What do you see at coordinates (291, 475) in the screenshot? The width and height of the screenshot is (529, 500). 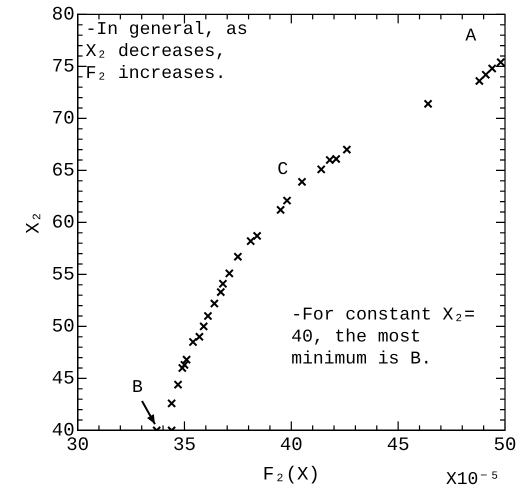 I see `x-axis-title: F₂(X)` at bounding box center [291, 475].